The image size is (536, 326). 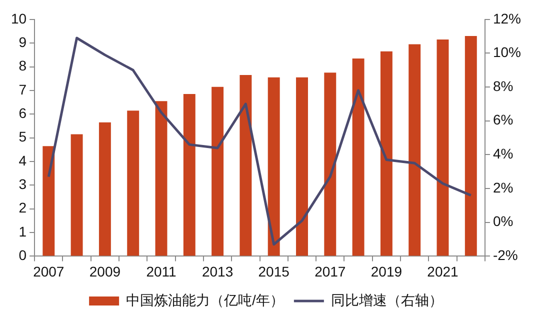 What do you see at coordinates (105, 271) in the screenshot?
I see `x-tick-label: 2009` at bounding box center [105, 271].